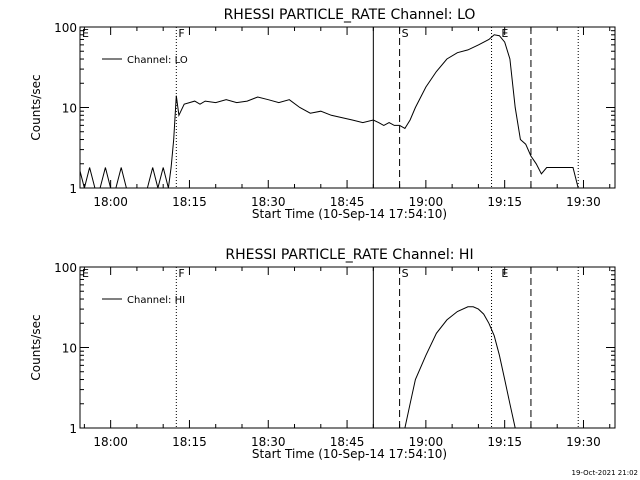 Image resolution: width=640 pixels, height=480 pixels. What do you see at coordinates (350, 15) in the screenshot?
I see `chart-title: RHESSI PARTICLE_RATE Channel: LO` at bounding box center [350, 15].